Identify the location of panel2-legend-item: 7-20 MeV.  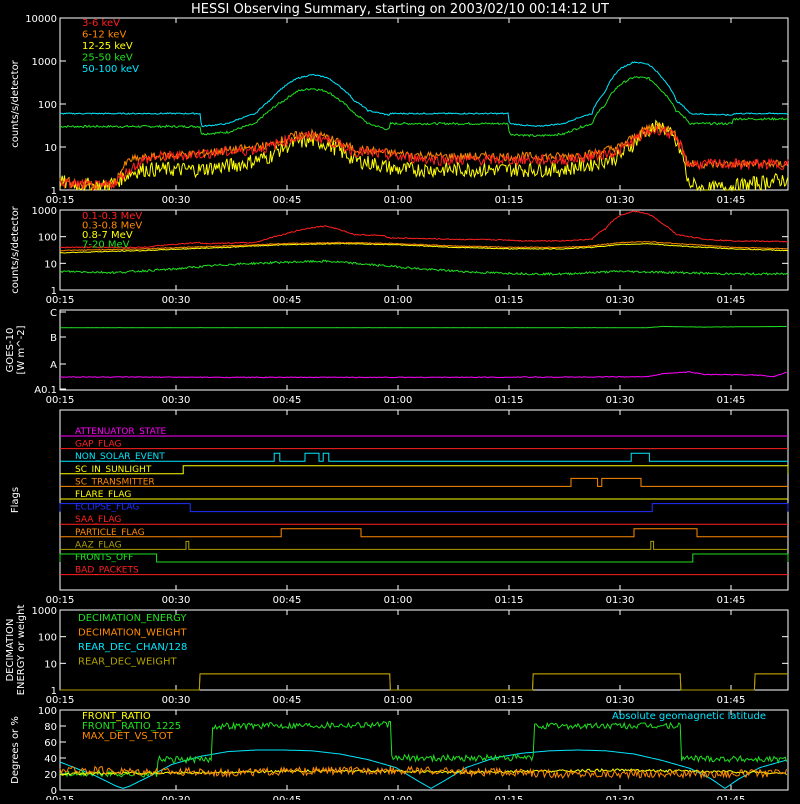
(106, 245).